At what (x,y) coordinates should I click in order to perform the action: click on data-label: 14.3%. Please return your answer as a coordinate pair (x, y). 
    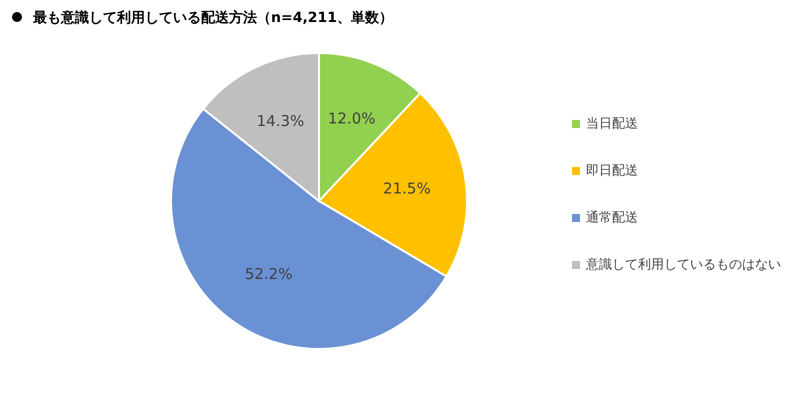
    Looking at the image, I should click on (280, 121).